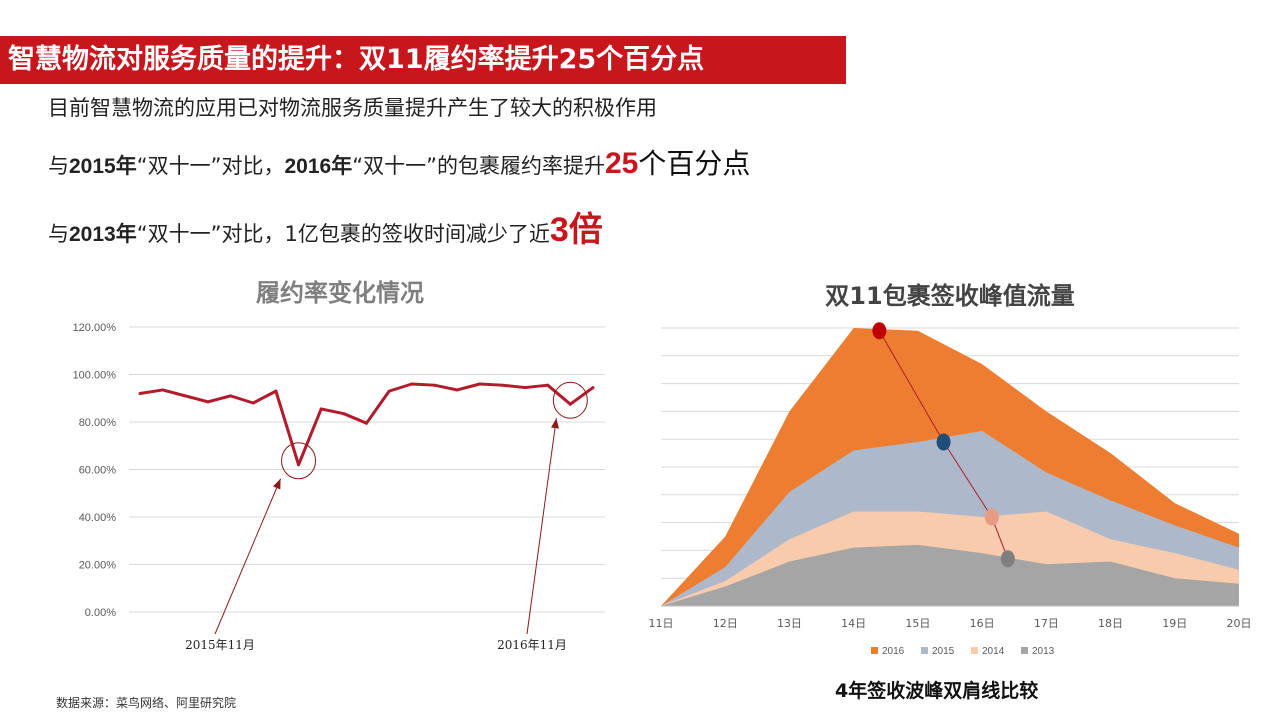  What do you see at coordinates (98, 423) in the screenshot?
I see `line-y-tick-label: 80.00%` at bounding box center [98, 423].